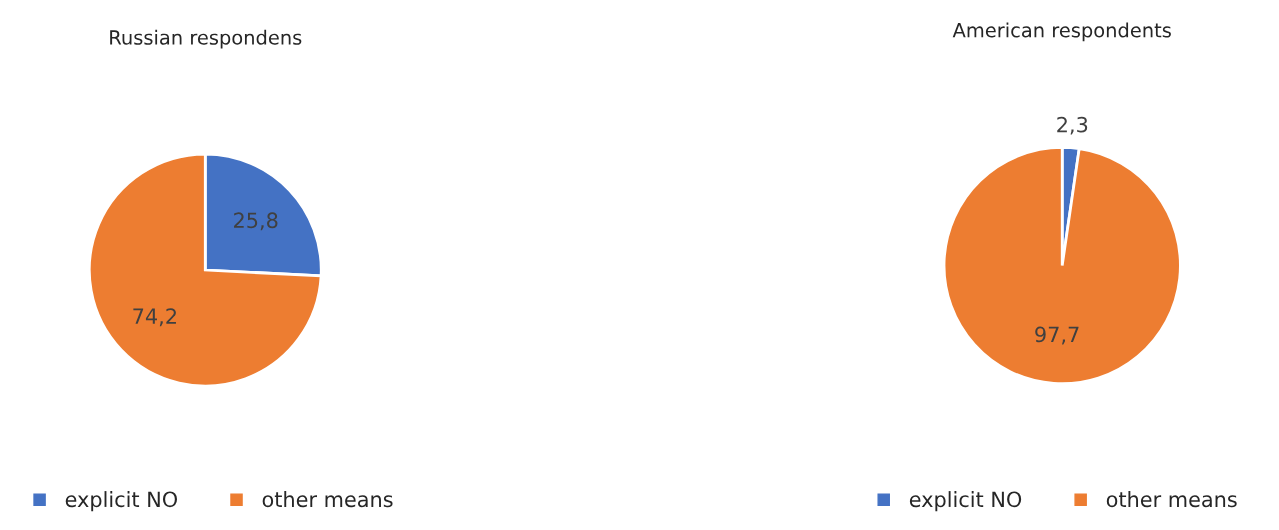  What do you see at coordinates (206, 39) in the screenshot?
I see `chart-title: Russian respondens` at bounding box center [206, 39].